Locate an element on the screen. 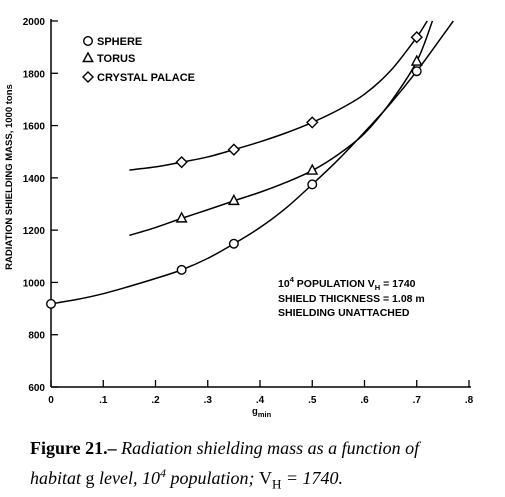 The height and width of the screenshot is (497, 505). x-axis-title-sub: min is located at coordinates (265, 414).